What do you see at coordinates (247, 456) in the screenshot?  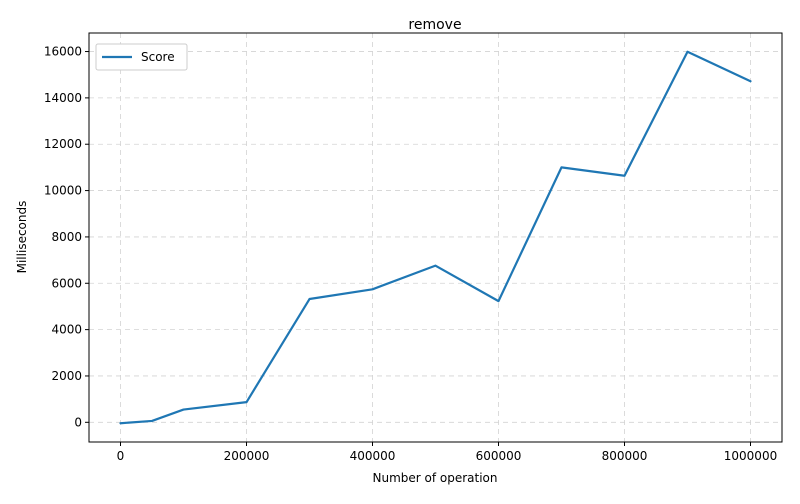 I see `x-tick-label: 200000` at bounding box center [247, 456].